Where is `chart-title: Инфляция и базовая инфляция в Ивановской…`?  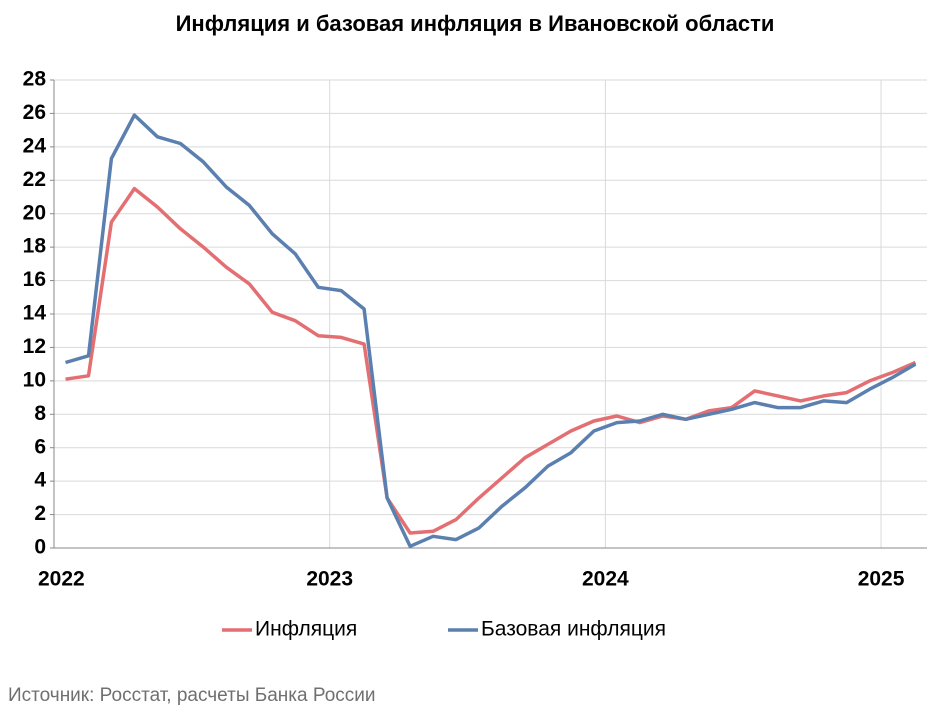 chart-title: Инфляция и базовая инфляция в Ивановской… is located at coordinates (475, 23).